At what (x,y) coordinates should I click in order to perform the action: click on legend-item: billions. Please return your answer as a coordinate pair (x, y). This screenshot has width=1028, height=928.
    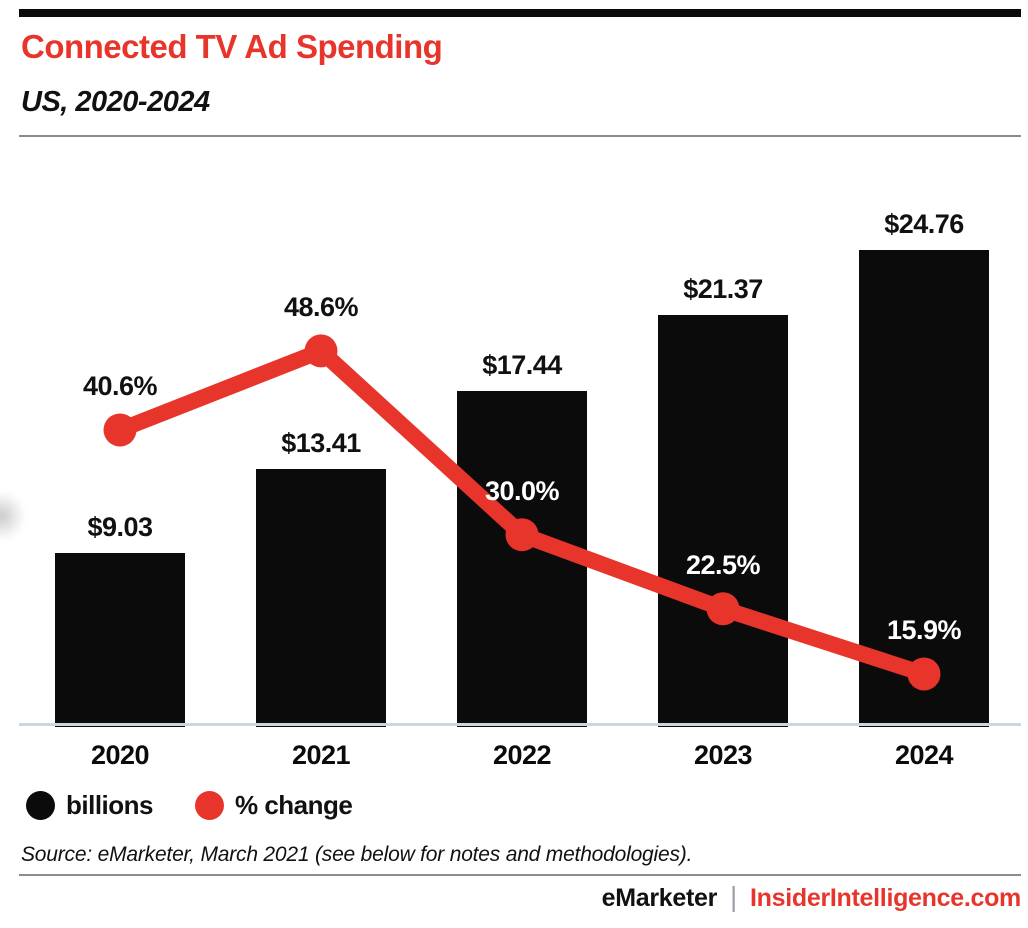
    Looking at the image, I should click on (90, 805).